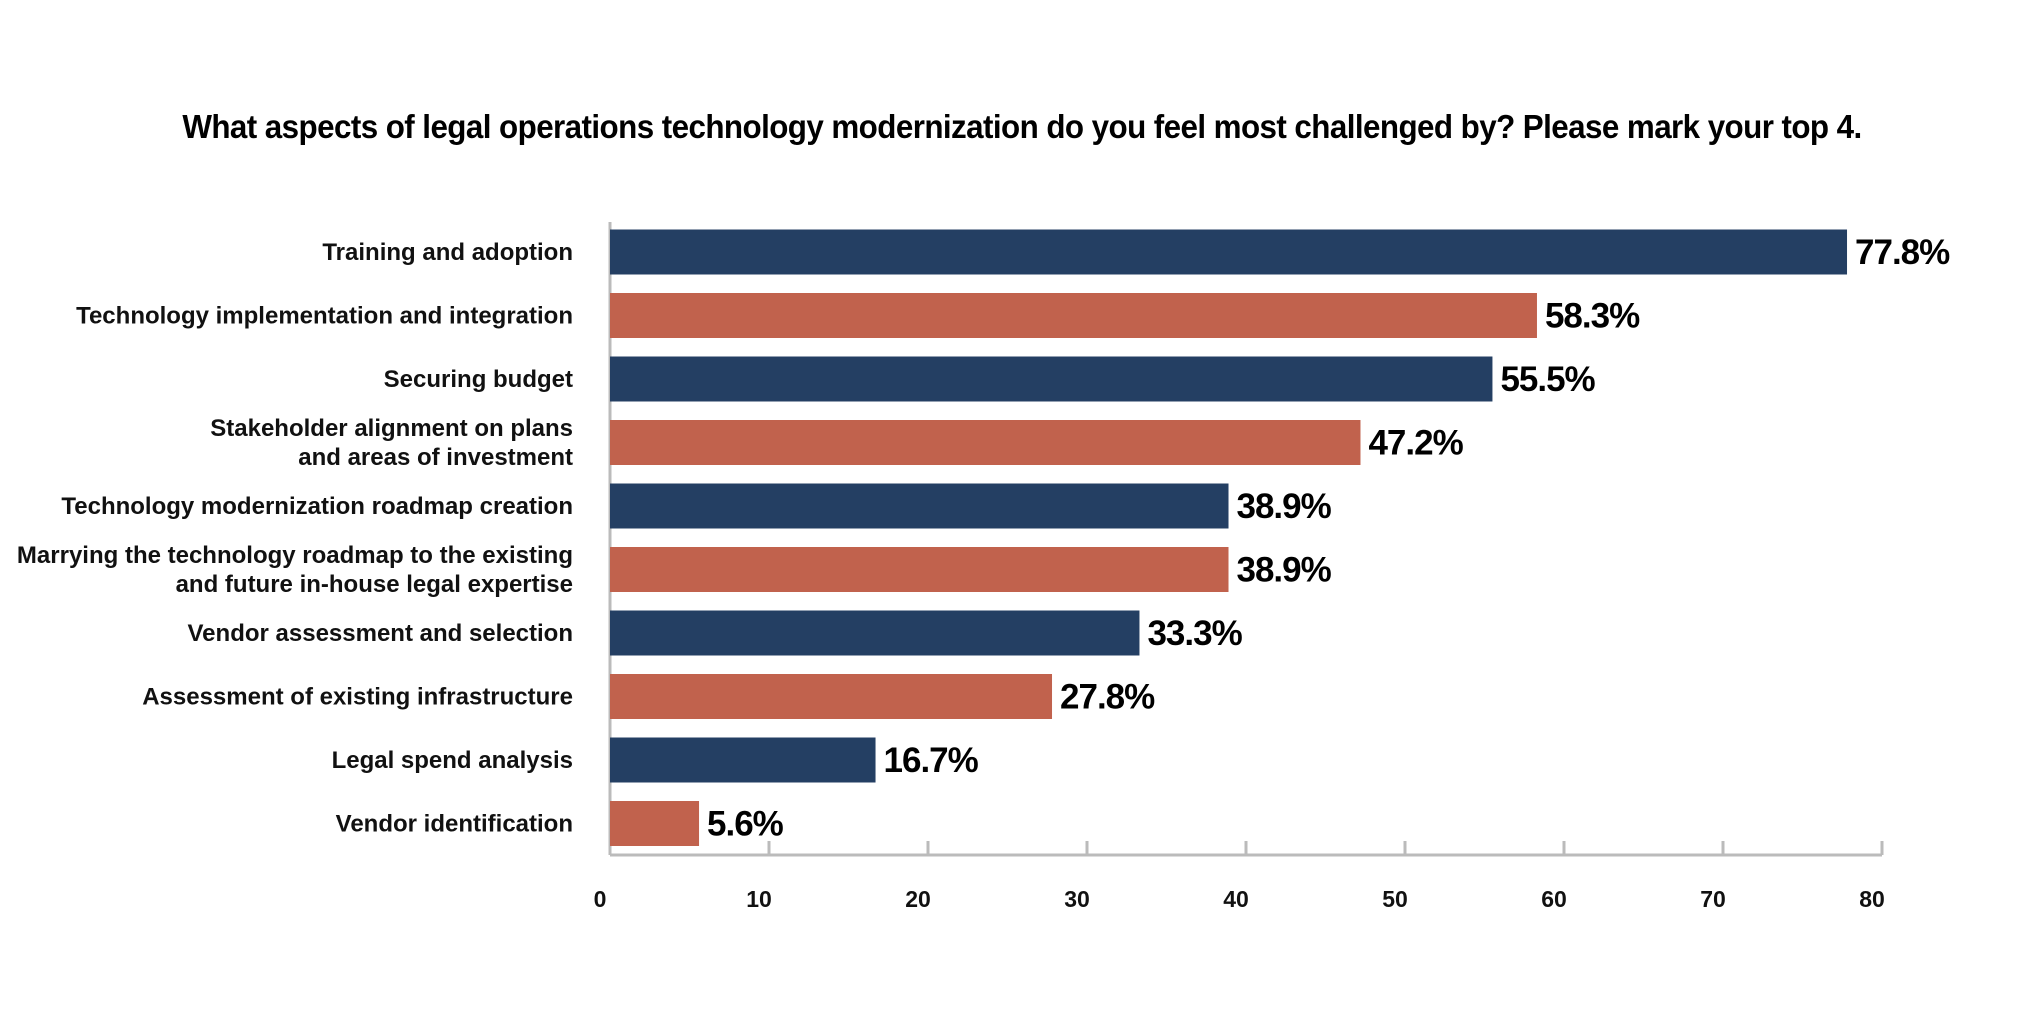 Image resolution: width=2044 pixels, height=1020 pixels. I want to click on bar-value-label: 77.8%, so click(1902, 252).